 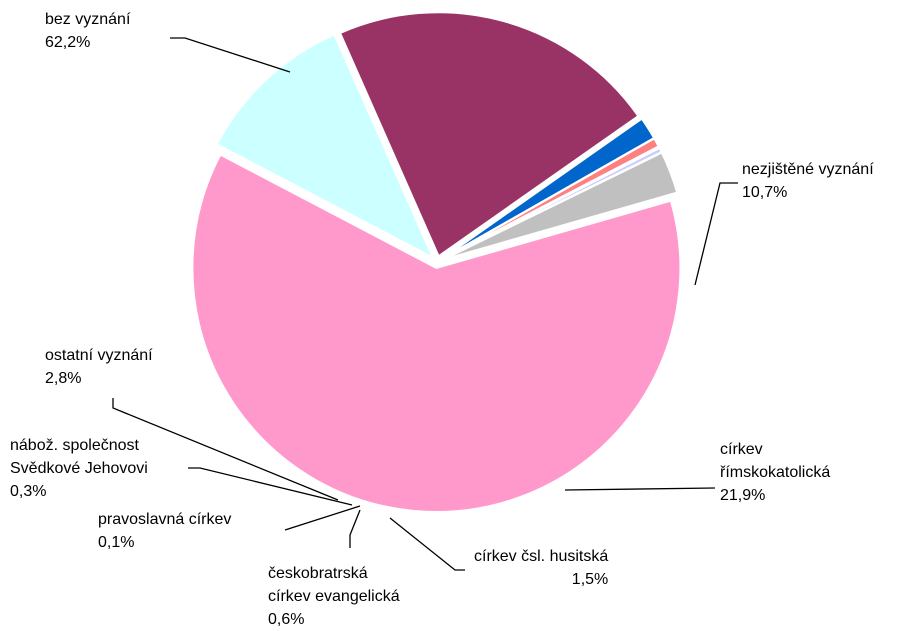 I want to click on label-group: nezjištěné vyznání 10,7%, so click(x=808, y=181).